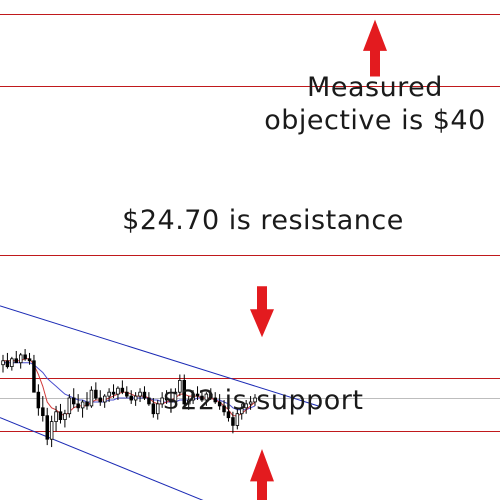 The image size is (500, 500). Describe the element at coordinates (375, 87) in the screenshot. I see `annotation-measured-line1: Measured` at that location.